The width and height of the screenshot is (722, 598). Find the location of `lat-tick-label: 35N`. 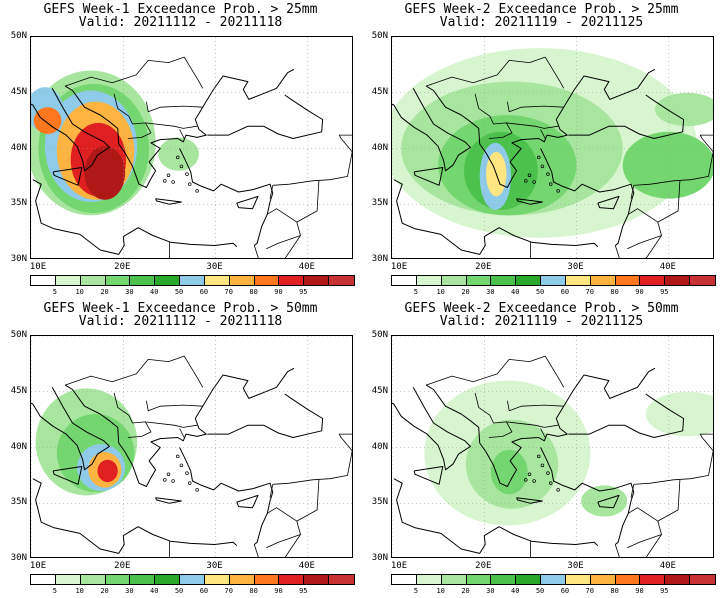

lat-tick-label: 35N is located at coordinates (18, 502).